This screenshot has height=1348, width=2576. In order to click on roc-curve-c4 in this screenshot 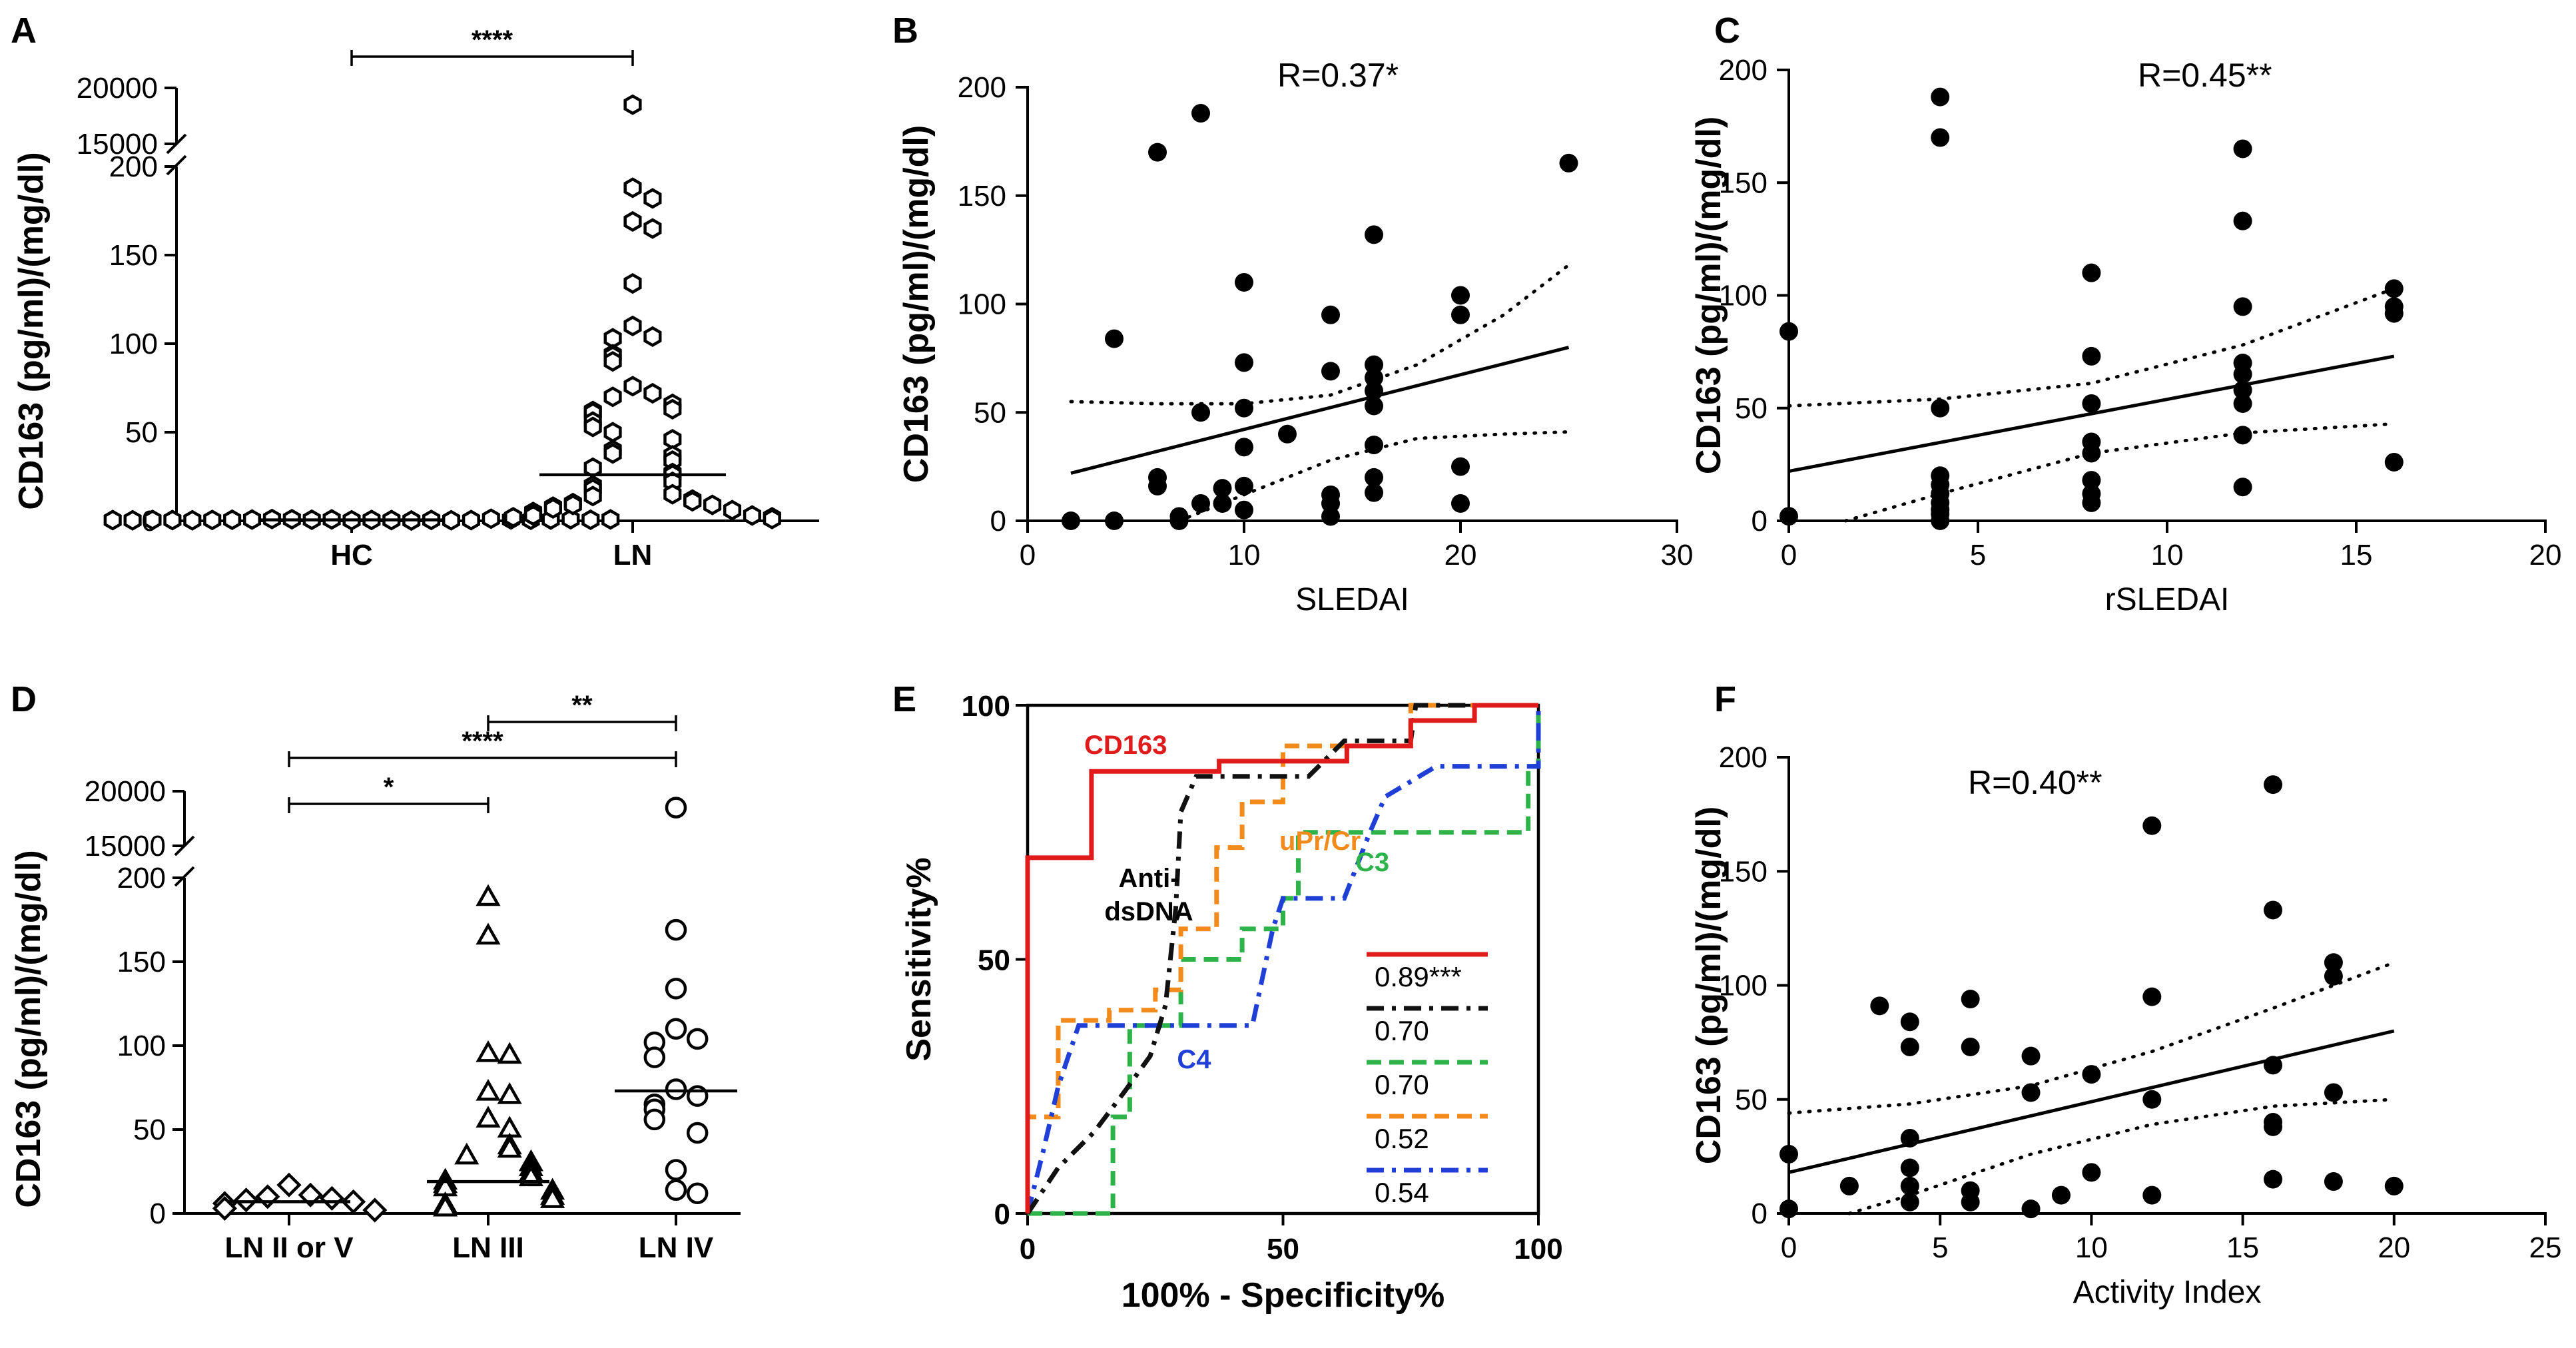, I will do `click(1283, 960)`.